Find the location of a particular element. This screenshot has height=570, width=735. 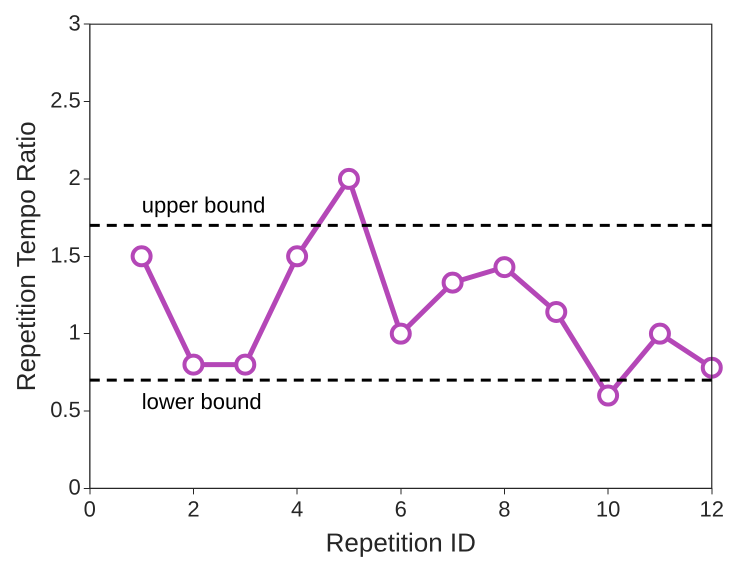

y-tick-label: 0.5 is located at coordinates (65, 409).